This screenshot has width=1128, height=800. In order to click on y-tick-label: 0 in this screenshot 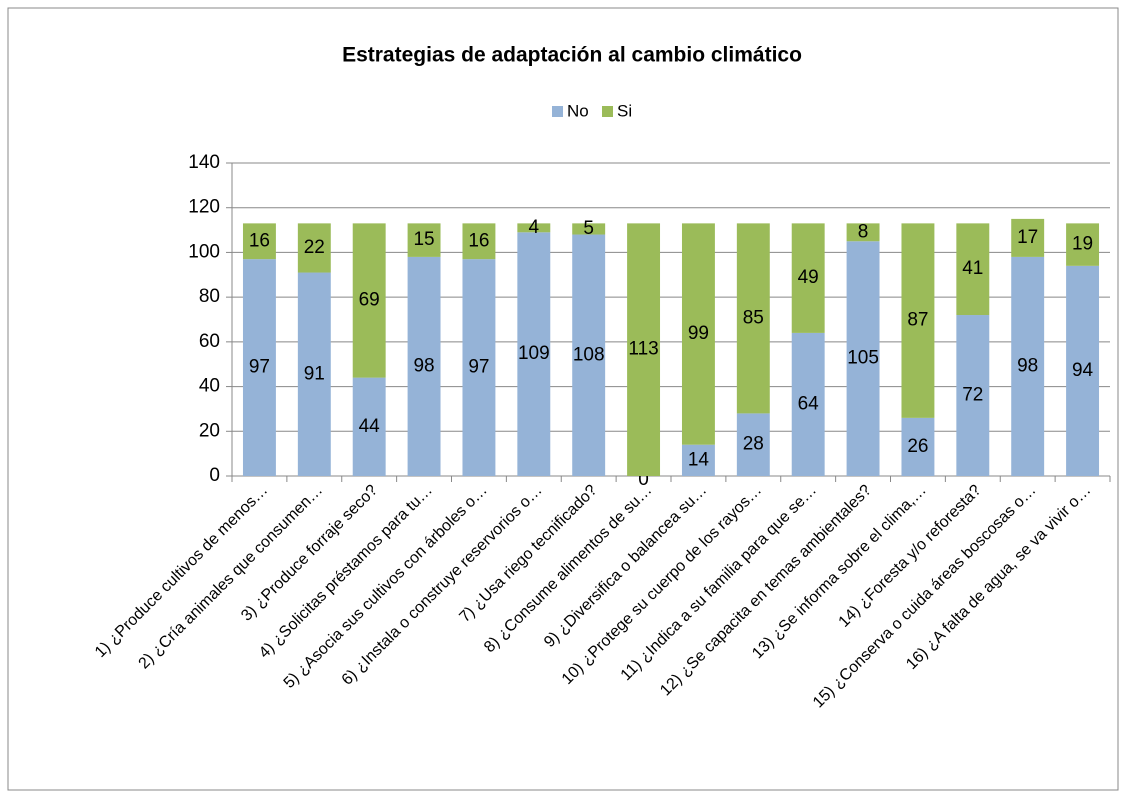, I will do `click(214, 475)`.